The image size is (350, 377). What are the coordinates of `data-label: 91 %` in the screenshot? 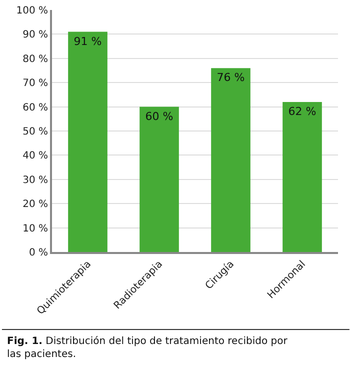 It's located at (88, 41).